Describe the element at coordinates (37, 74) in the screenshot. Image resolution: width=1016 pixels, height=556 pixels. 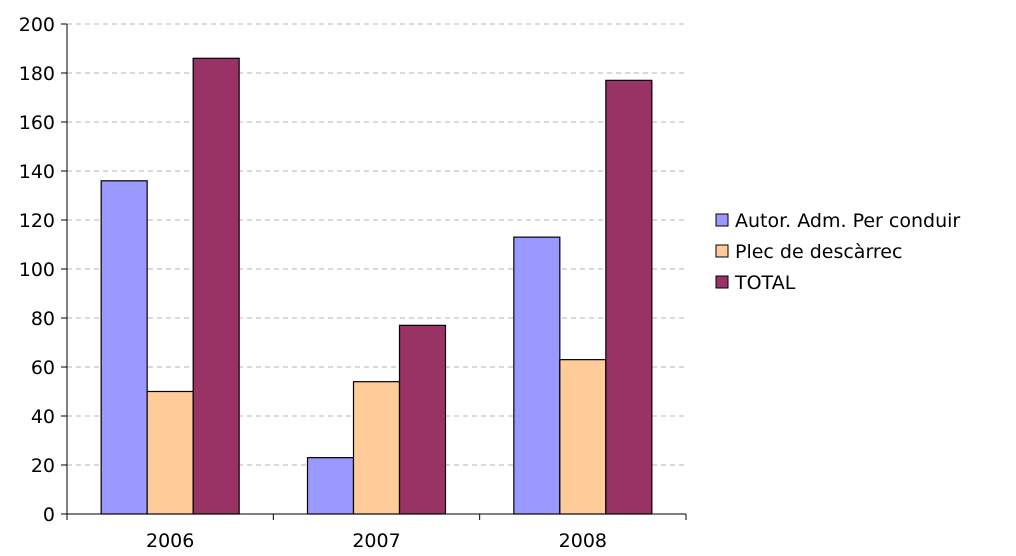
I see `y-tick-label: 180` at that location.